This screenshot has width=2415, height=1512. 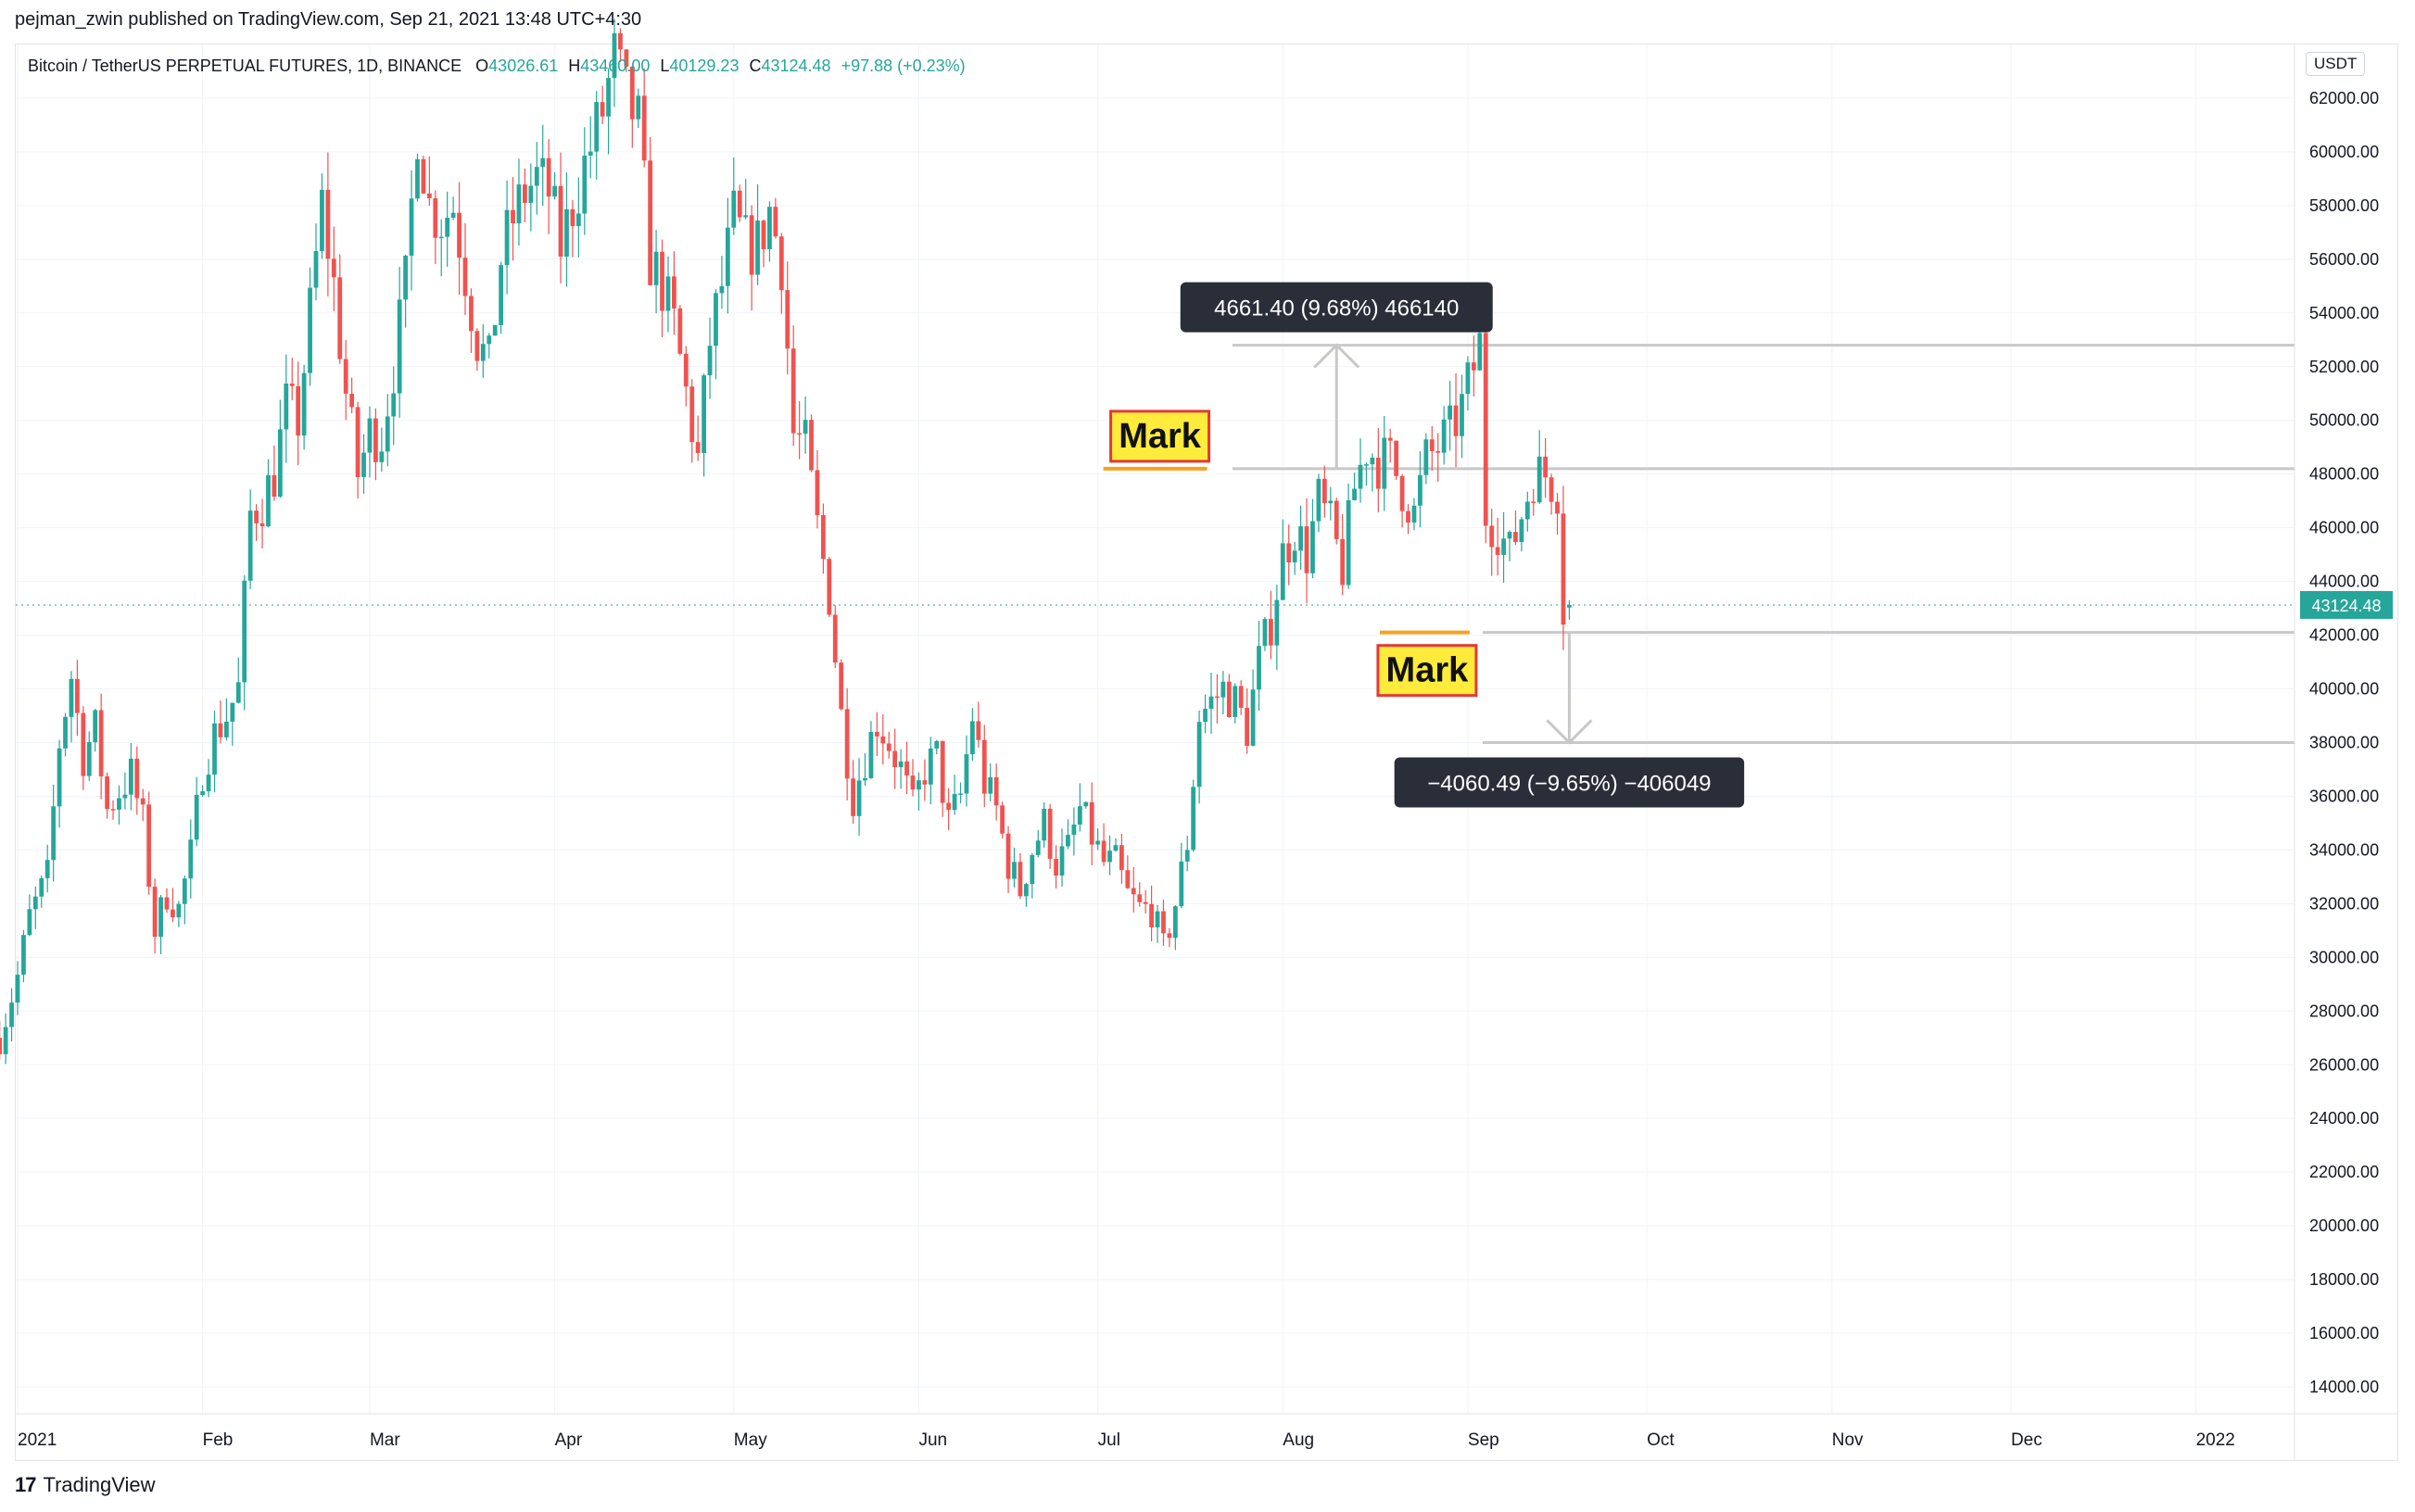 What do you see at coordinates (665, 66) in the screenshot?
I see `low-label: L` at bounding box center [665, 66].